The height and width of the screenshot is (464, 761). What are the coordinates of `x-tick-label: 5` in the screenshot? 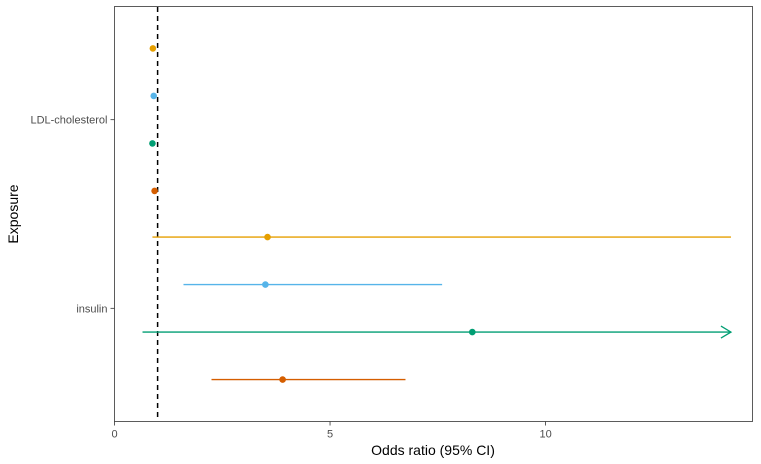 It's located at (330, 435).